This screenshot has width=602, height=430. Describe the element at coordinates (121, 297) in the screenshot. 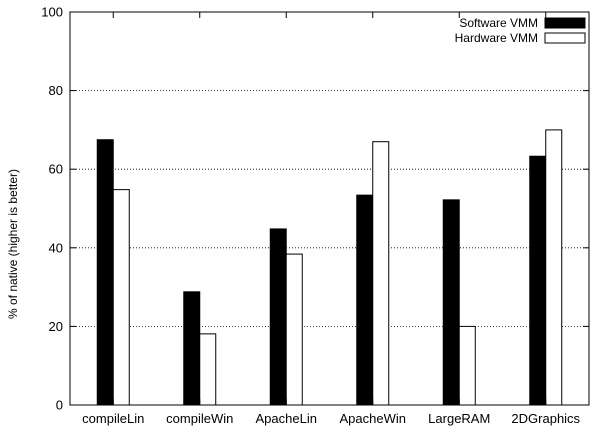

I see `bar-hardware-vmm-compilelin` at that location.